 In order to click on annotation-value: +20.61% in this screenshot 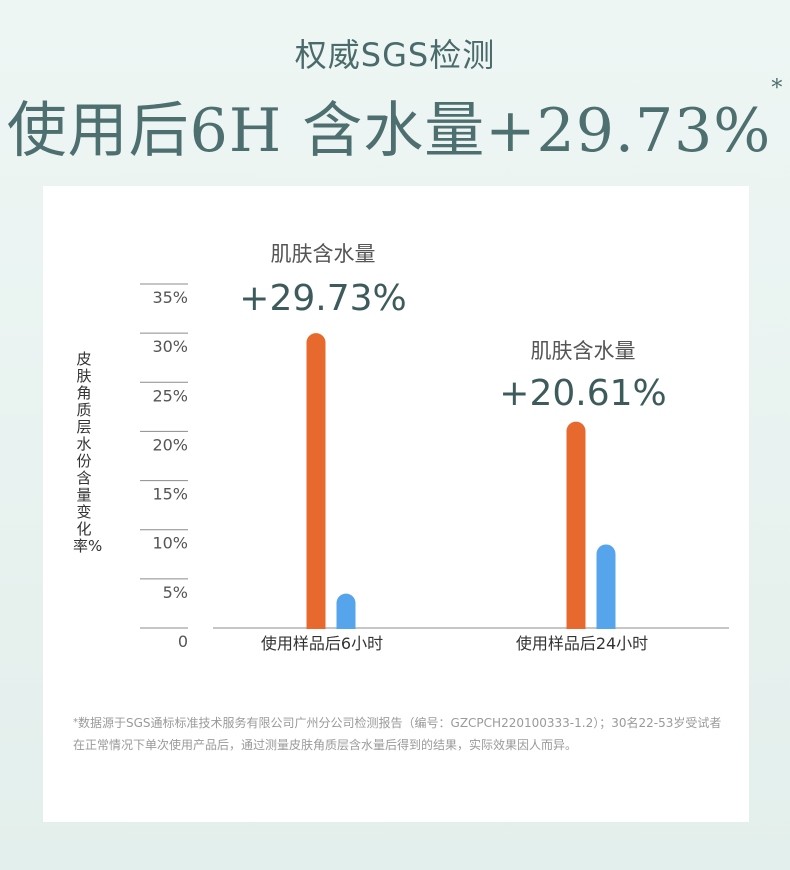, I will do `click(582, 393)`.